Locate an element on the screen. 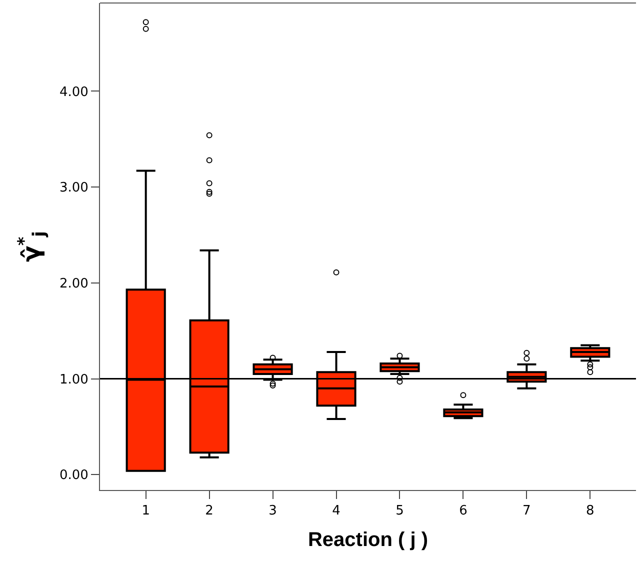 The width and height of the screenshot is (637, 569). y-tick-label: 2.00 is located at coordinates (73, 284).